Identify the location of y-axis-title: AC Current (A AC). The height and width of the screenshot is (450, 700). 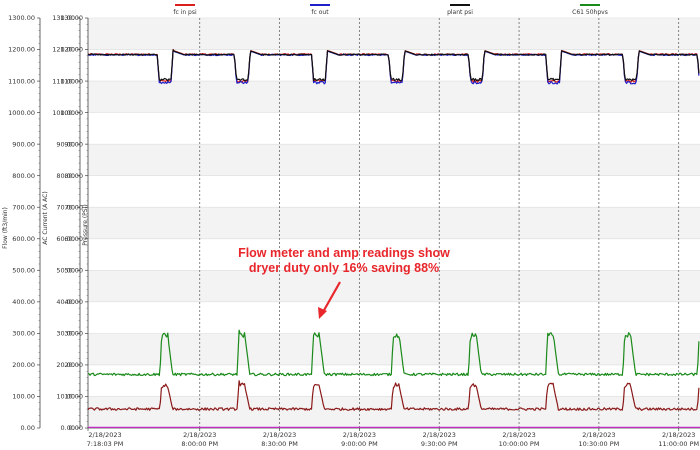
(45, 217).